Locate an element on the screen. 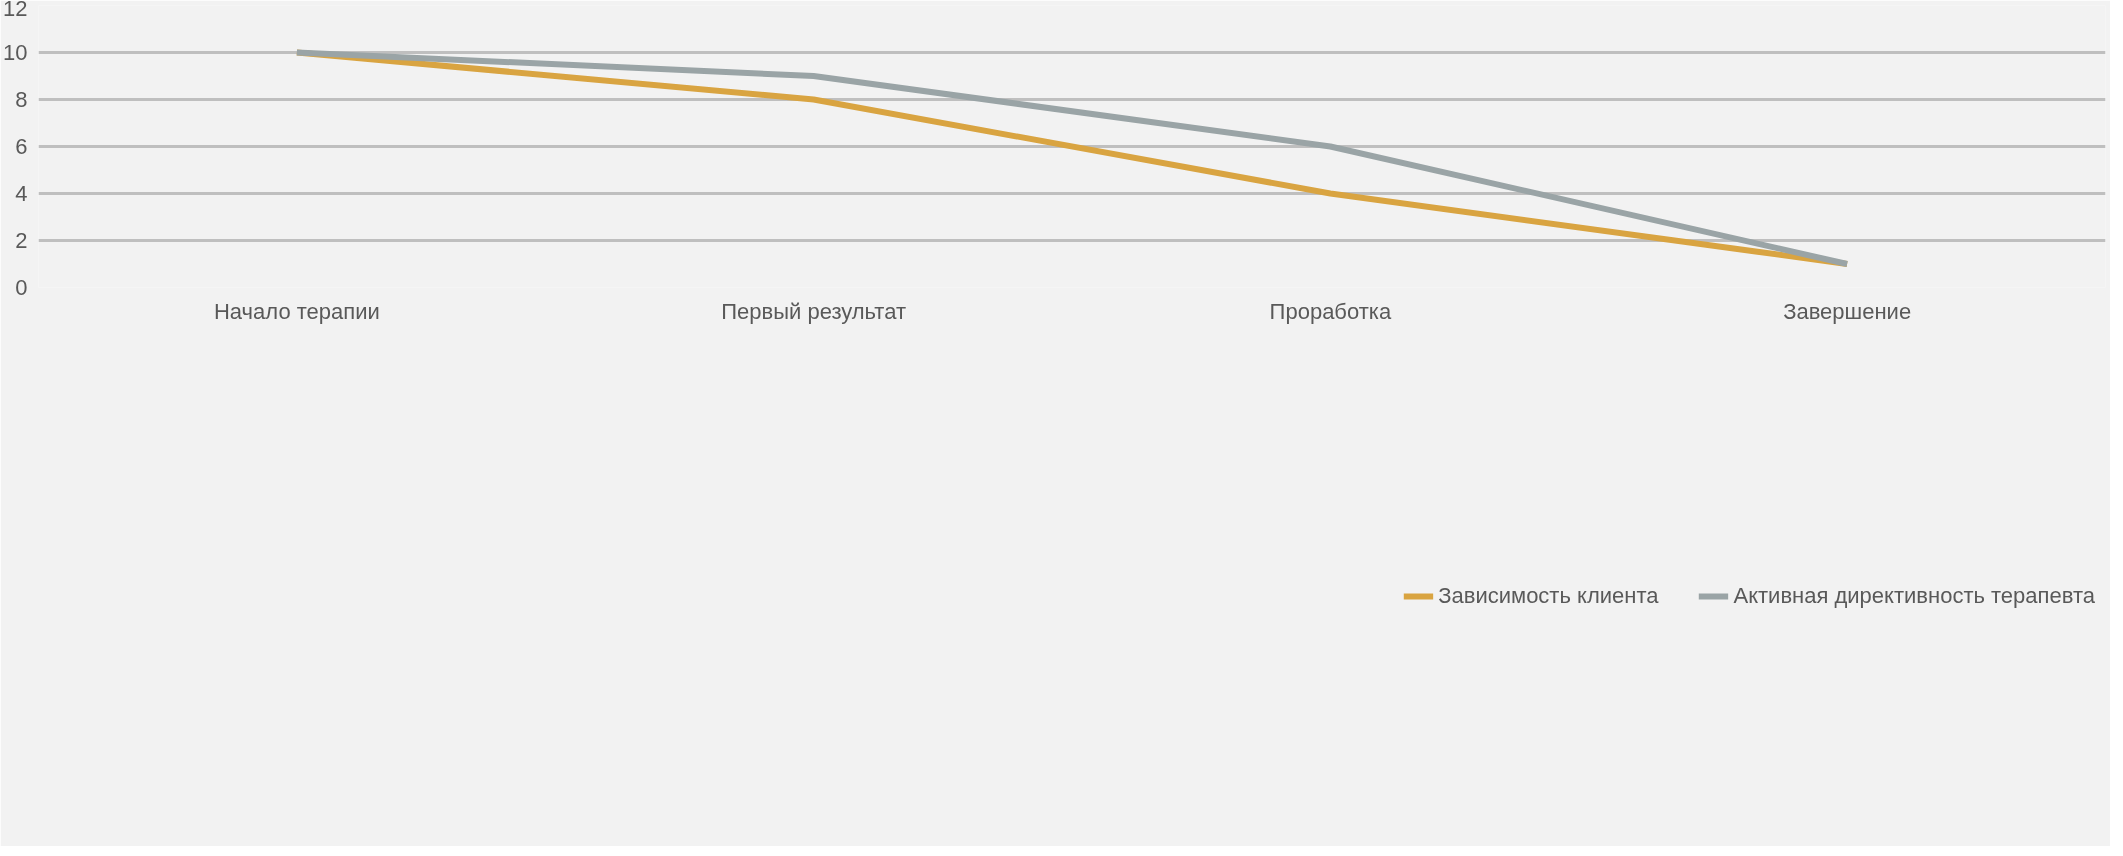 The height and width of the screenshot is (856, 2123). y-tick-label: 2 is located at coordinates (21, 240).